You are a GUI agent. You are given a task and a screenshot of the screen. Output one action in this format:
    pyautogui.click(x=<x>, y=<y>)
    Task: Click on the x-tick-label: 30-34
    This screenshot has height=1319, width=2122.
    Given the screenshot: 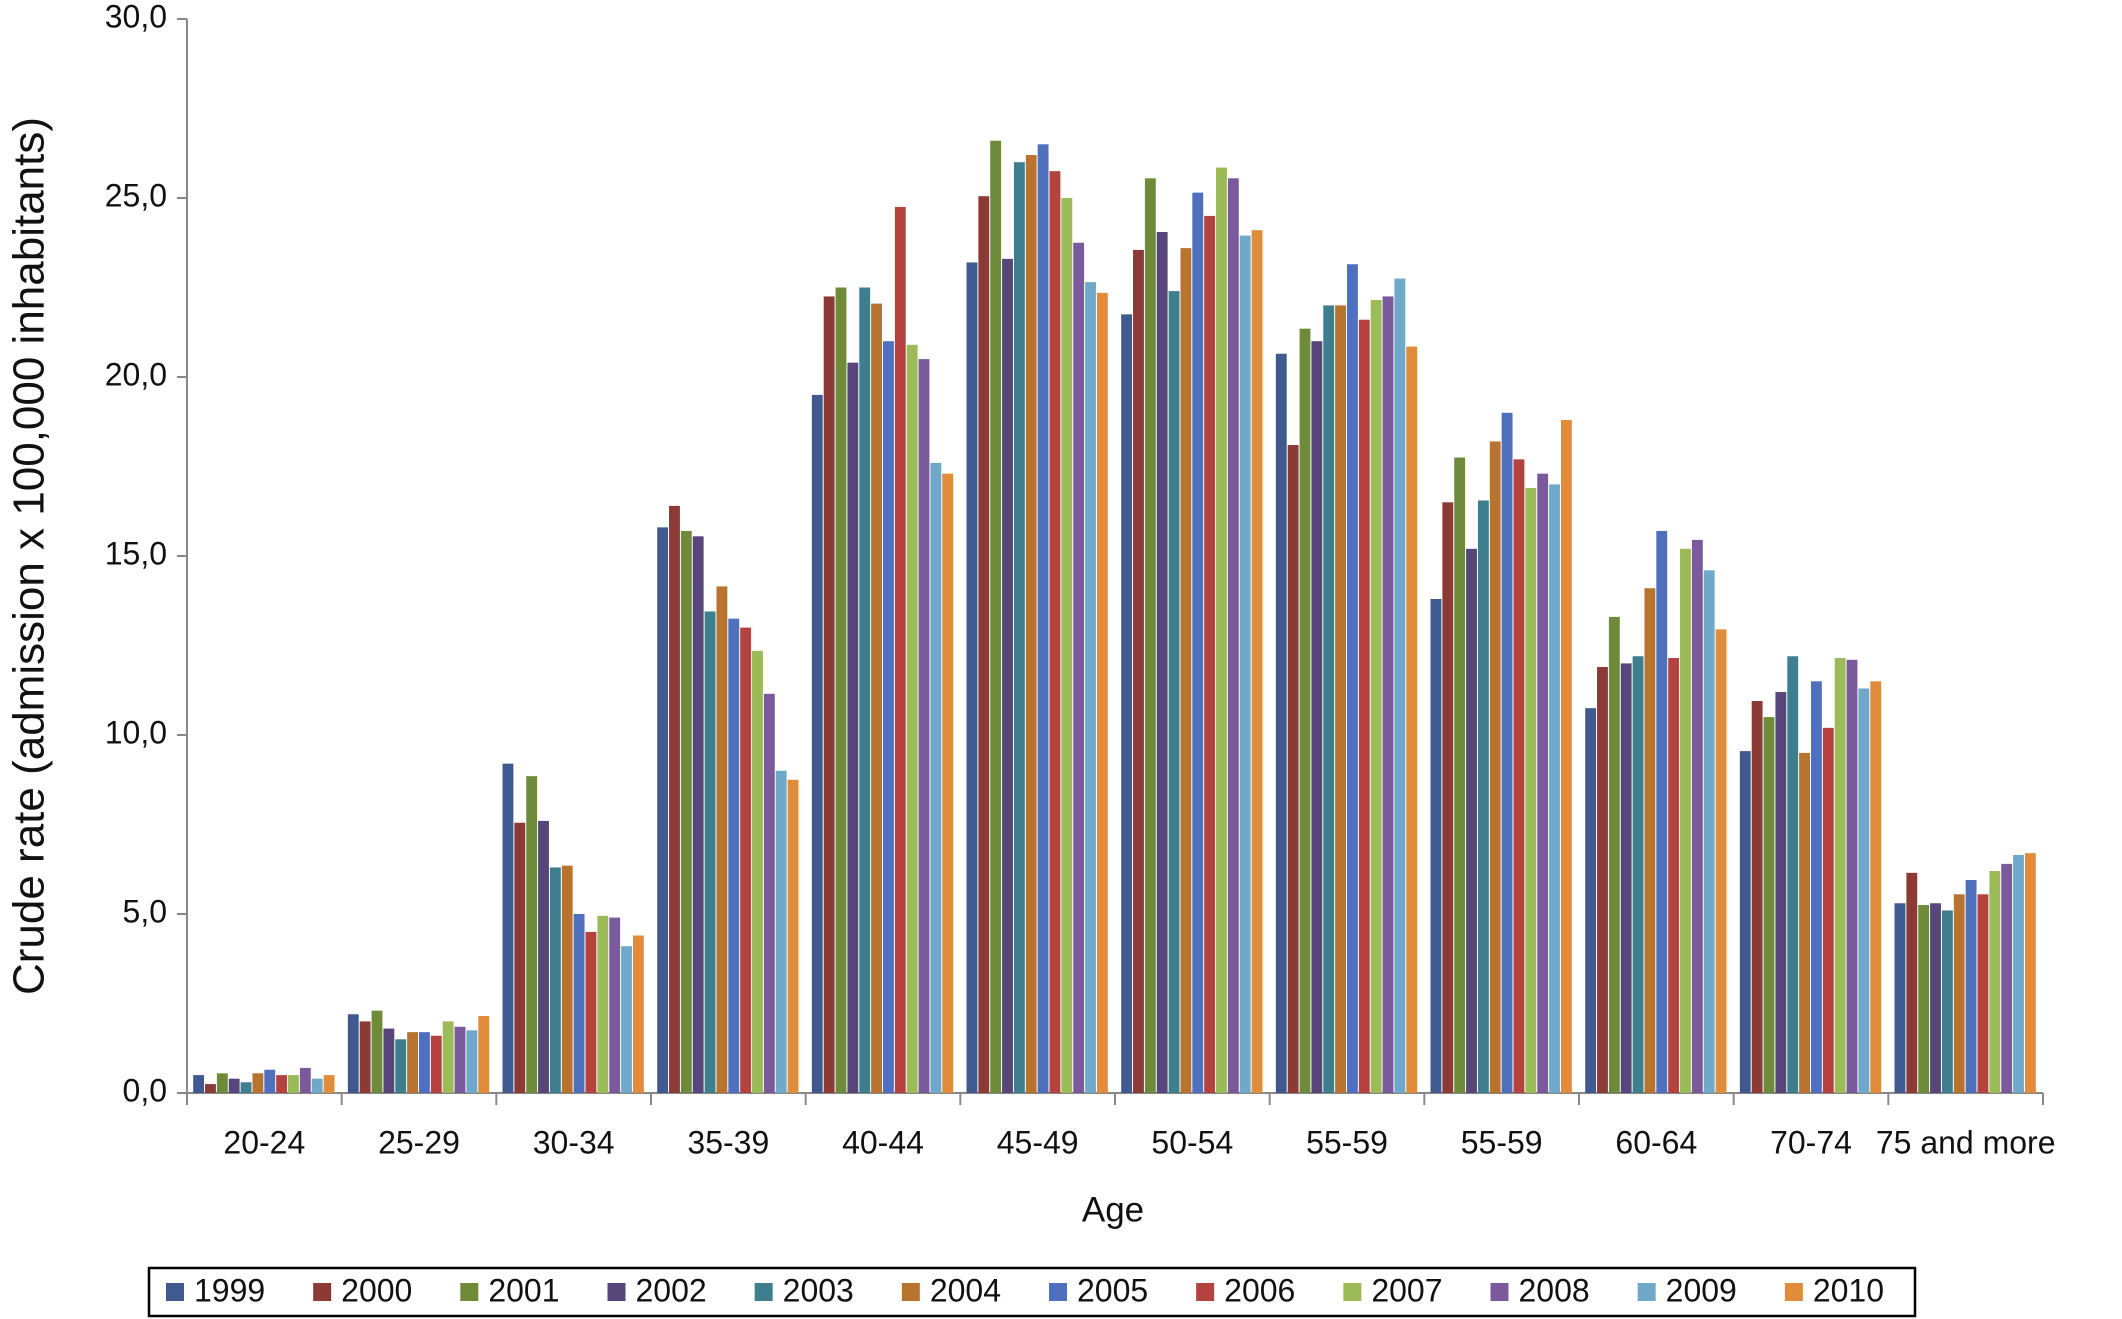 What is the action you would take?
    pyautogui.click(x=574, y=1142)
    